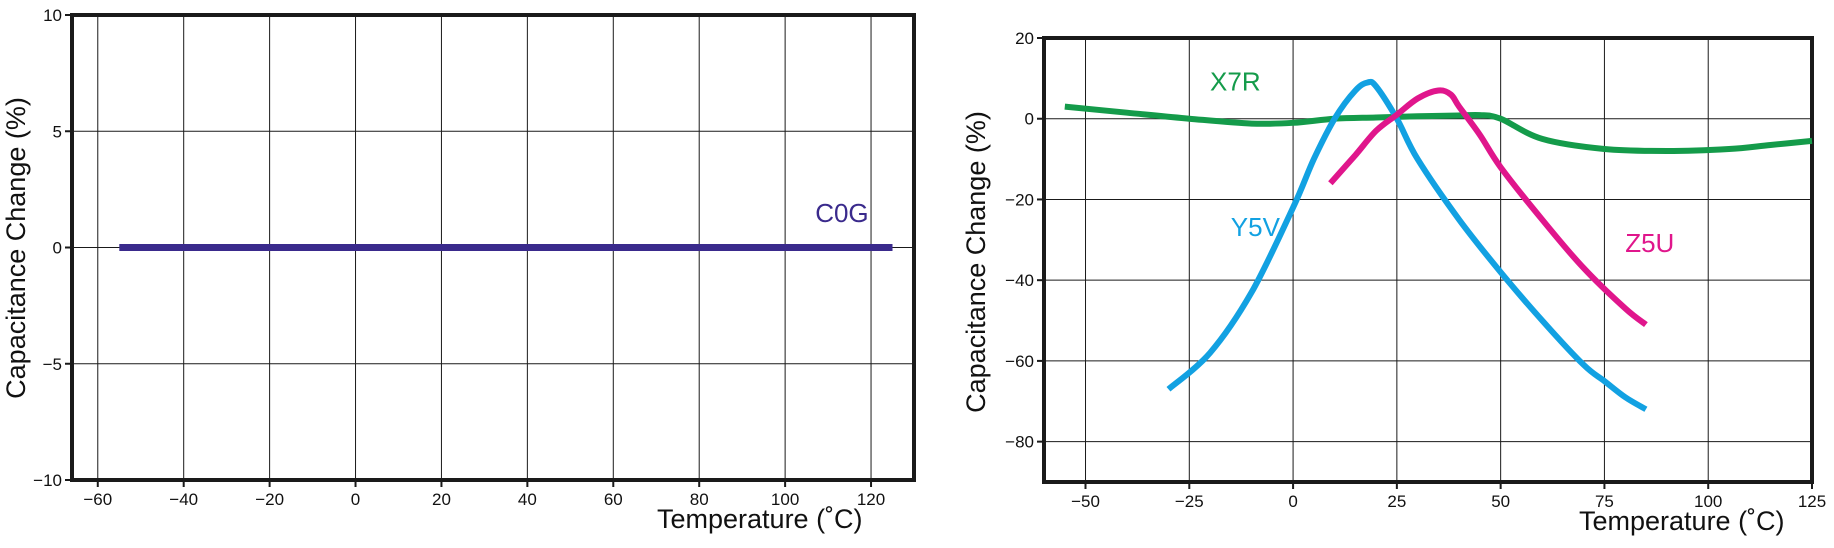  I want to click on x-tick-label: −50, so click(1085, 501).